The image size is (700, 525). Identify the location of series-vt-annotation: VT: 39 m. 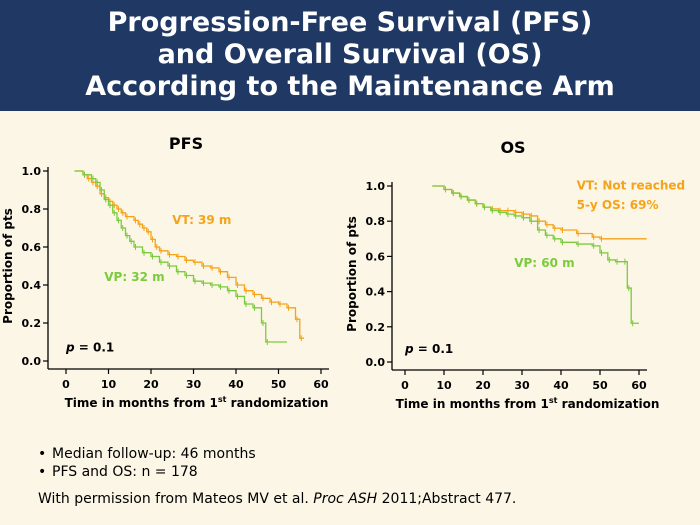
(201, 220).